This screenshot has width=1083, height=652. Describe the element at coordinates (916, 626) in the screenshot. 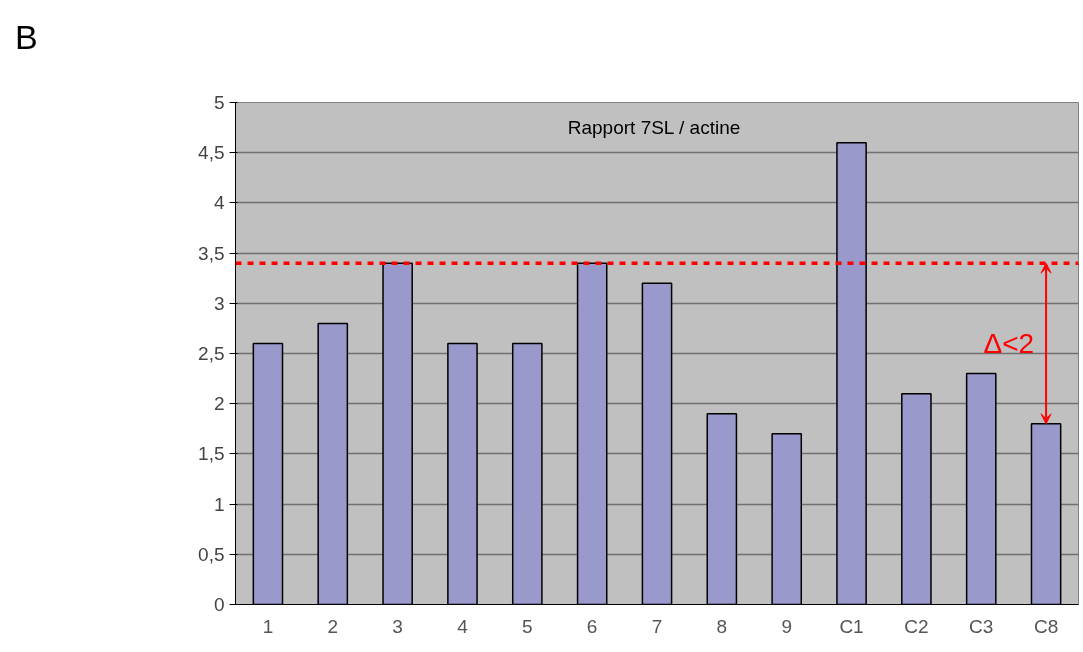

I see `x-tick-label: C2` at that location.